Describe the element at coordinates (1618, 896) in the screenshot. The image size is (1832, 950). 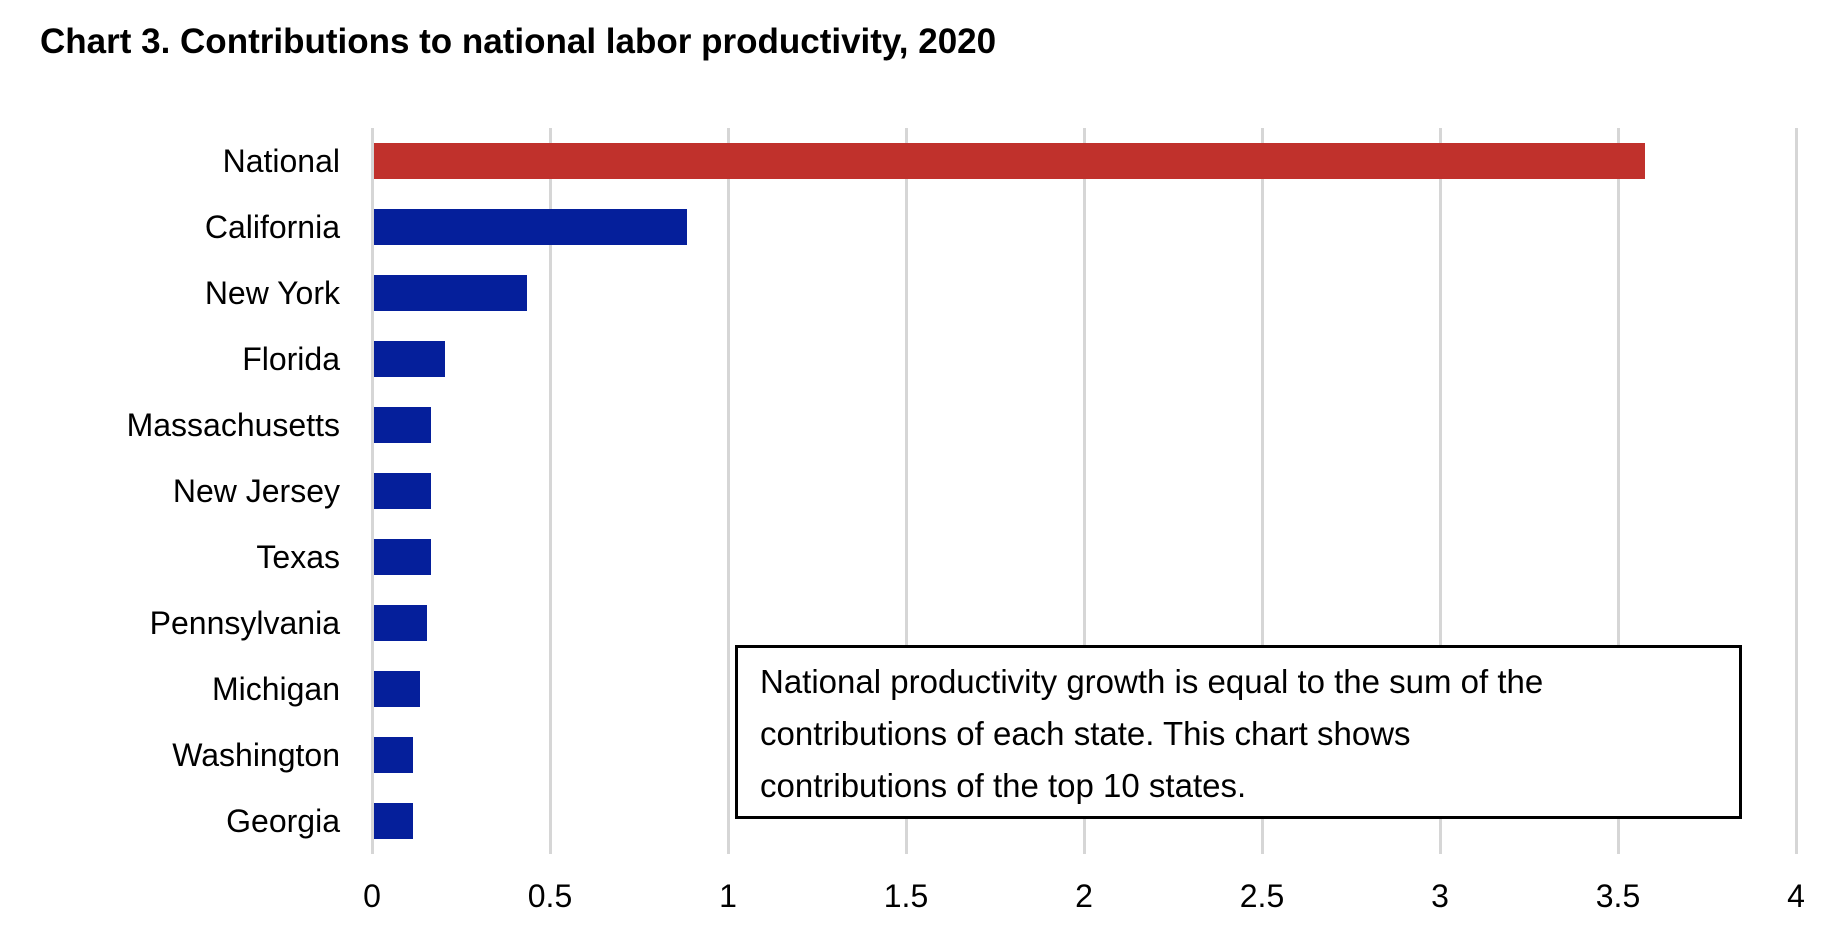
I see `x-tick-label-3.5: 3.5` at that location.